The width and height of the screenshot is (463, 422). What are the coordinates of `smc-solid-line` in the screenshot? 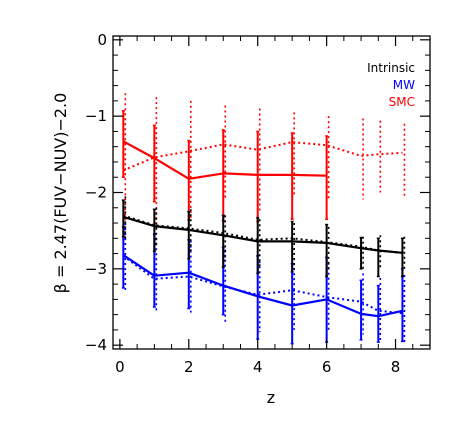 It's located at (224, 160).